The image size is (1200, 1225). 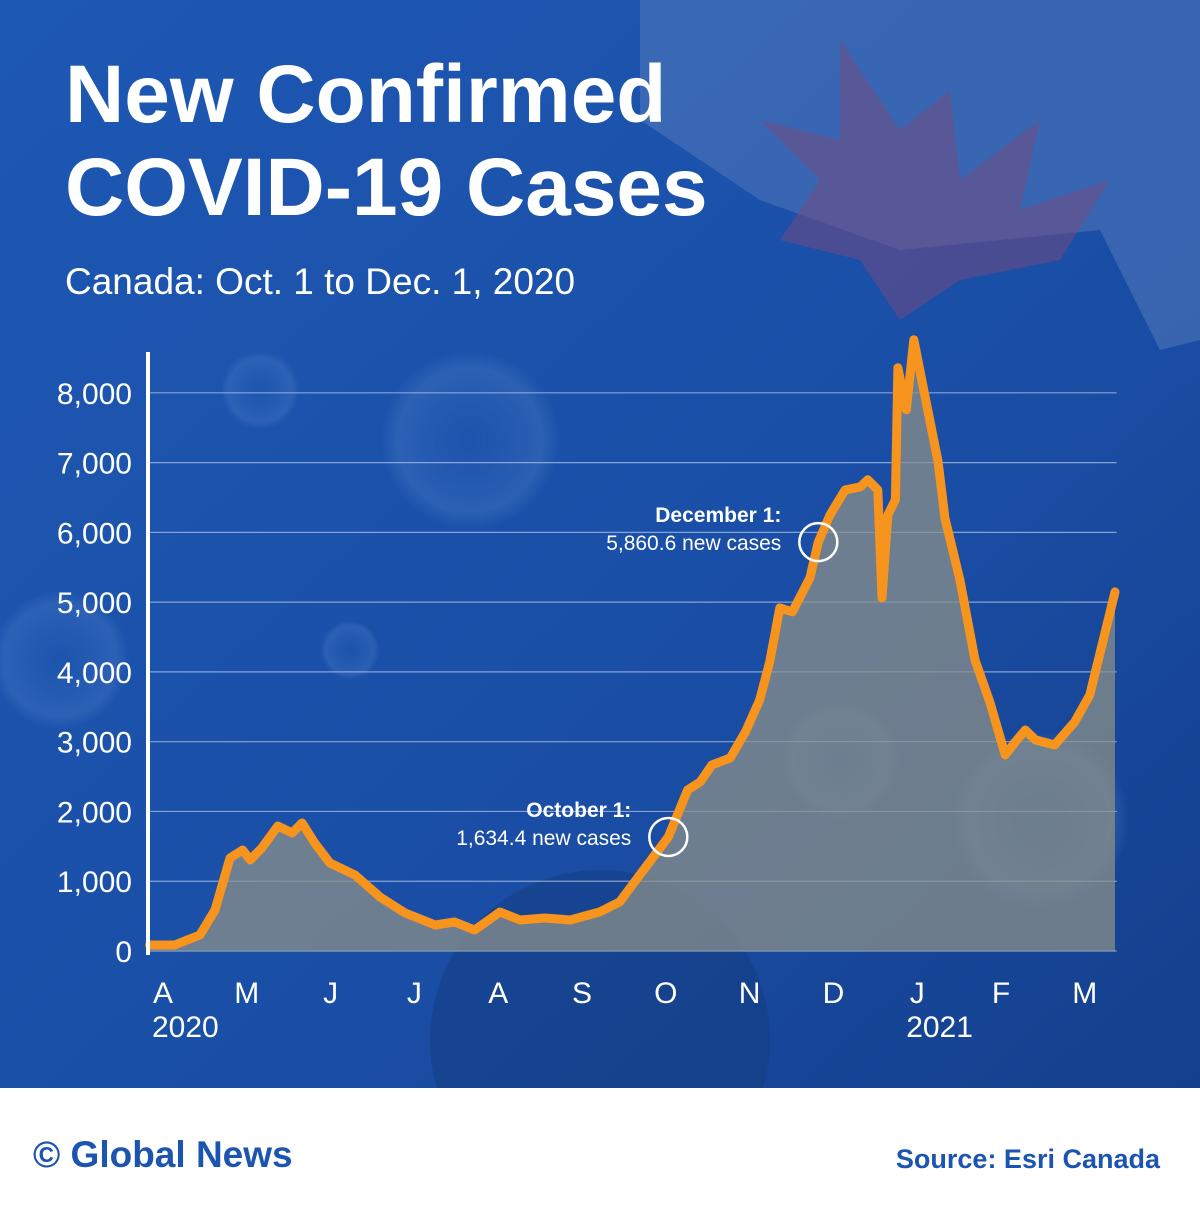 What do you see at coordinates (94, 603) in the screenshot?
I see `y-tick-label: 5,000` at bounding box center [94, 603].